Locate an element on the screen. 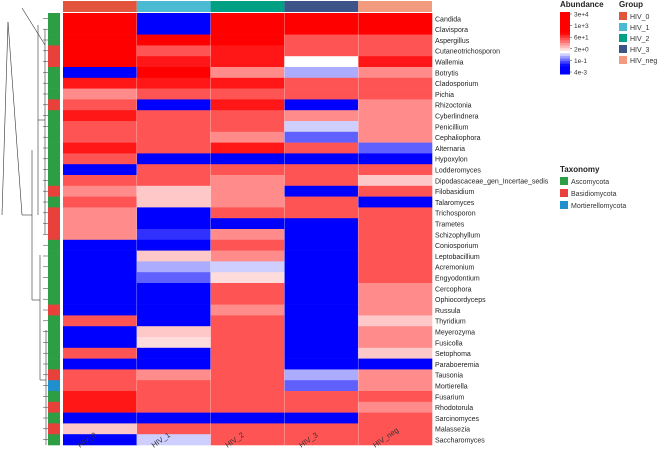 The height and width of the screenshot is (459, 669). row-label: Mortierella is located at coordinates (451, 387).